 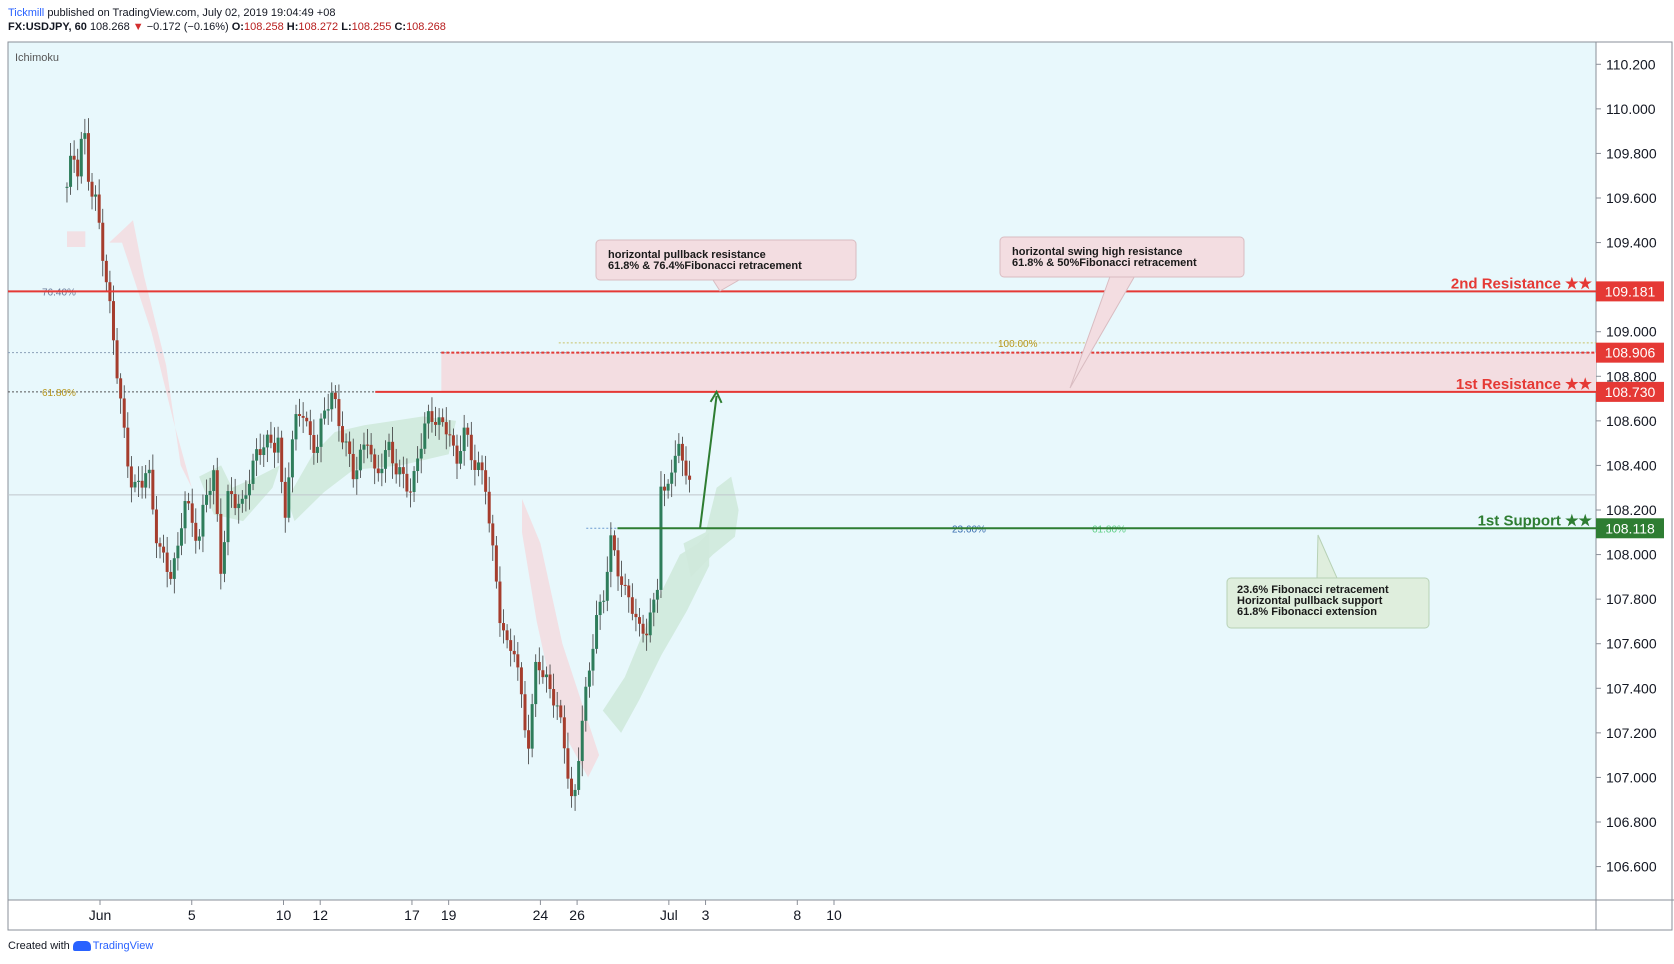 What do you see at coordinates (47, 27) in the screenshot?
I see `symbol-label: FX:USDJPY, 60` at bounding box center [47, 27].